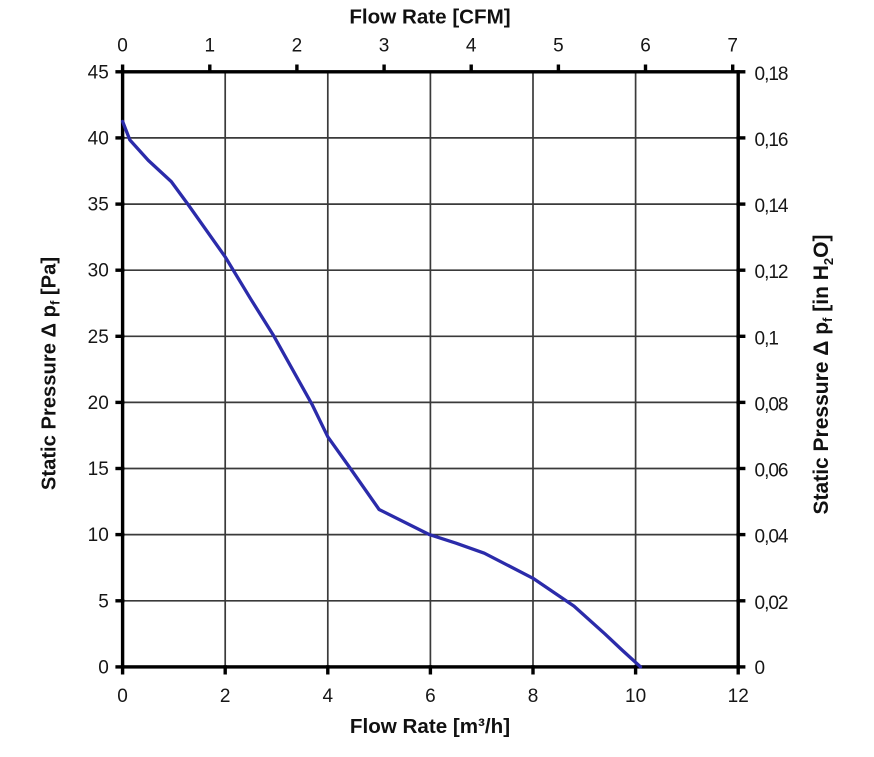 The width and height of the screenshot is (874, 757). Describe the element at coordinates (772, 537) in the screenshot. I see `svg-text: 0,04` at that location.